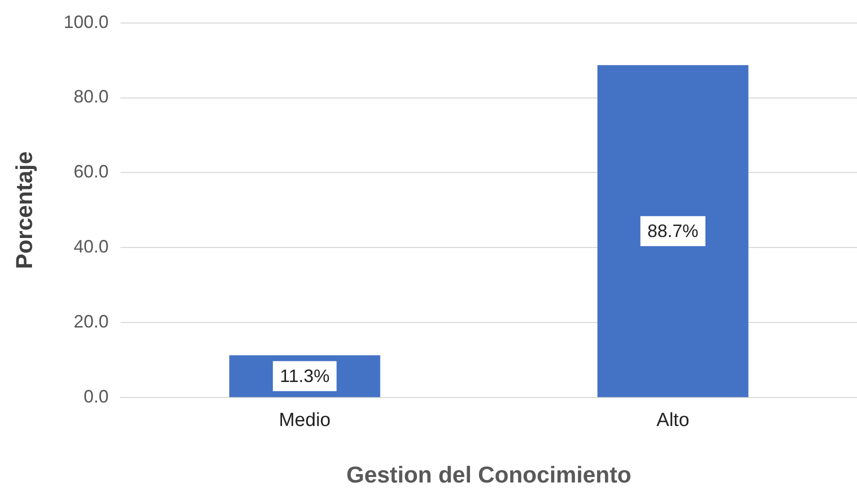 The width and height of the screenshot is (857, 502). I want to click on y-tick-label: 80.0, so click(91, 96).